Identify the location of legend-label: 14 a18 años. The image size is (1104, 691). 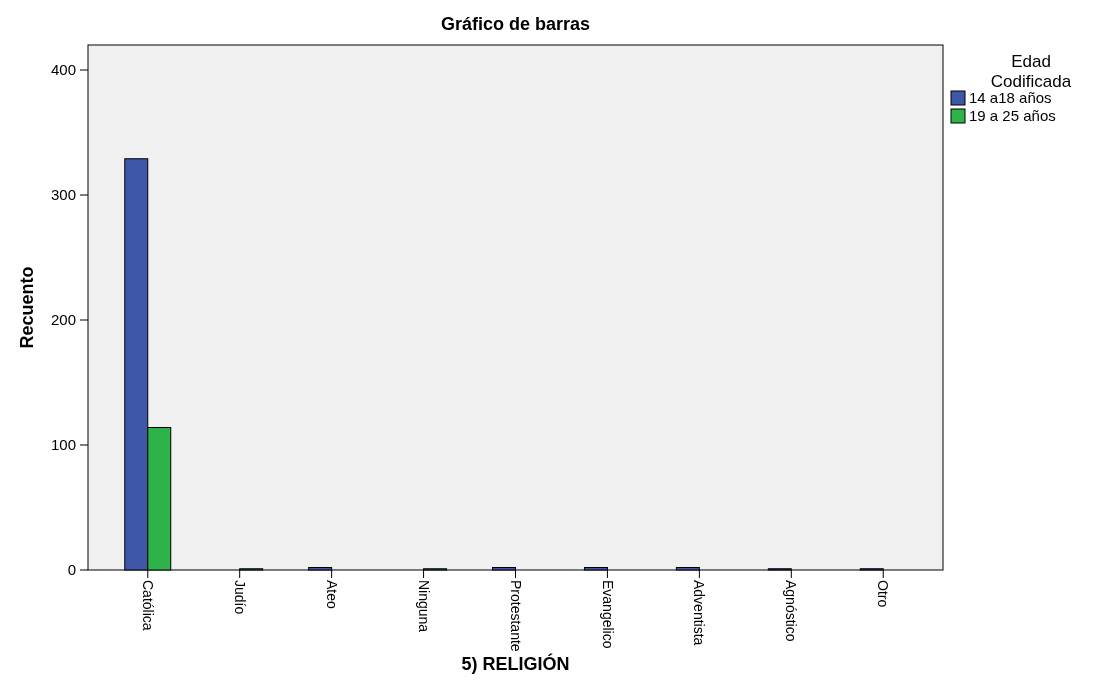
(1010, 97).